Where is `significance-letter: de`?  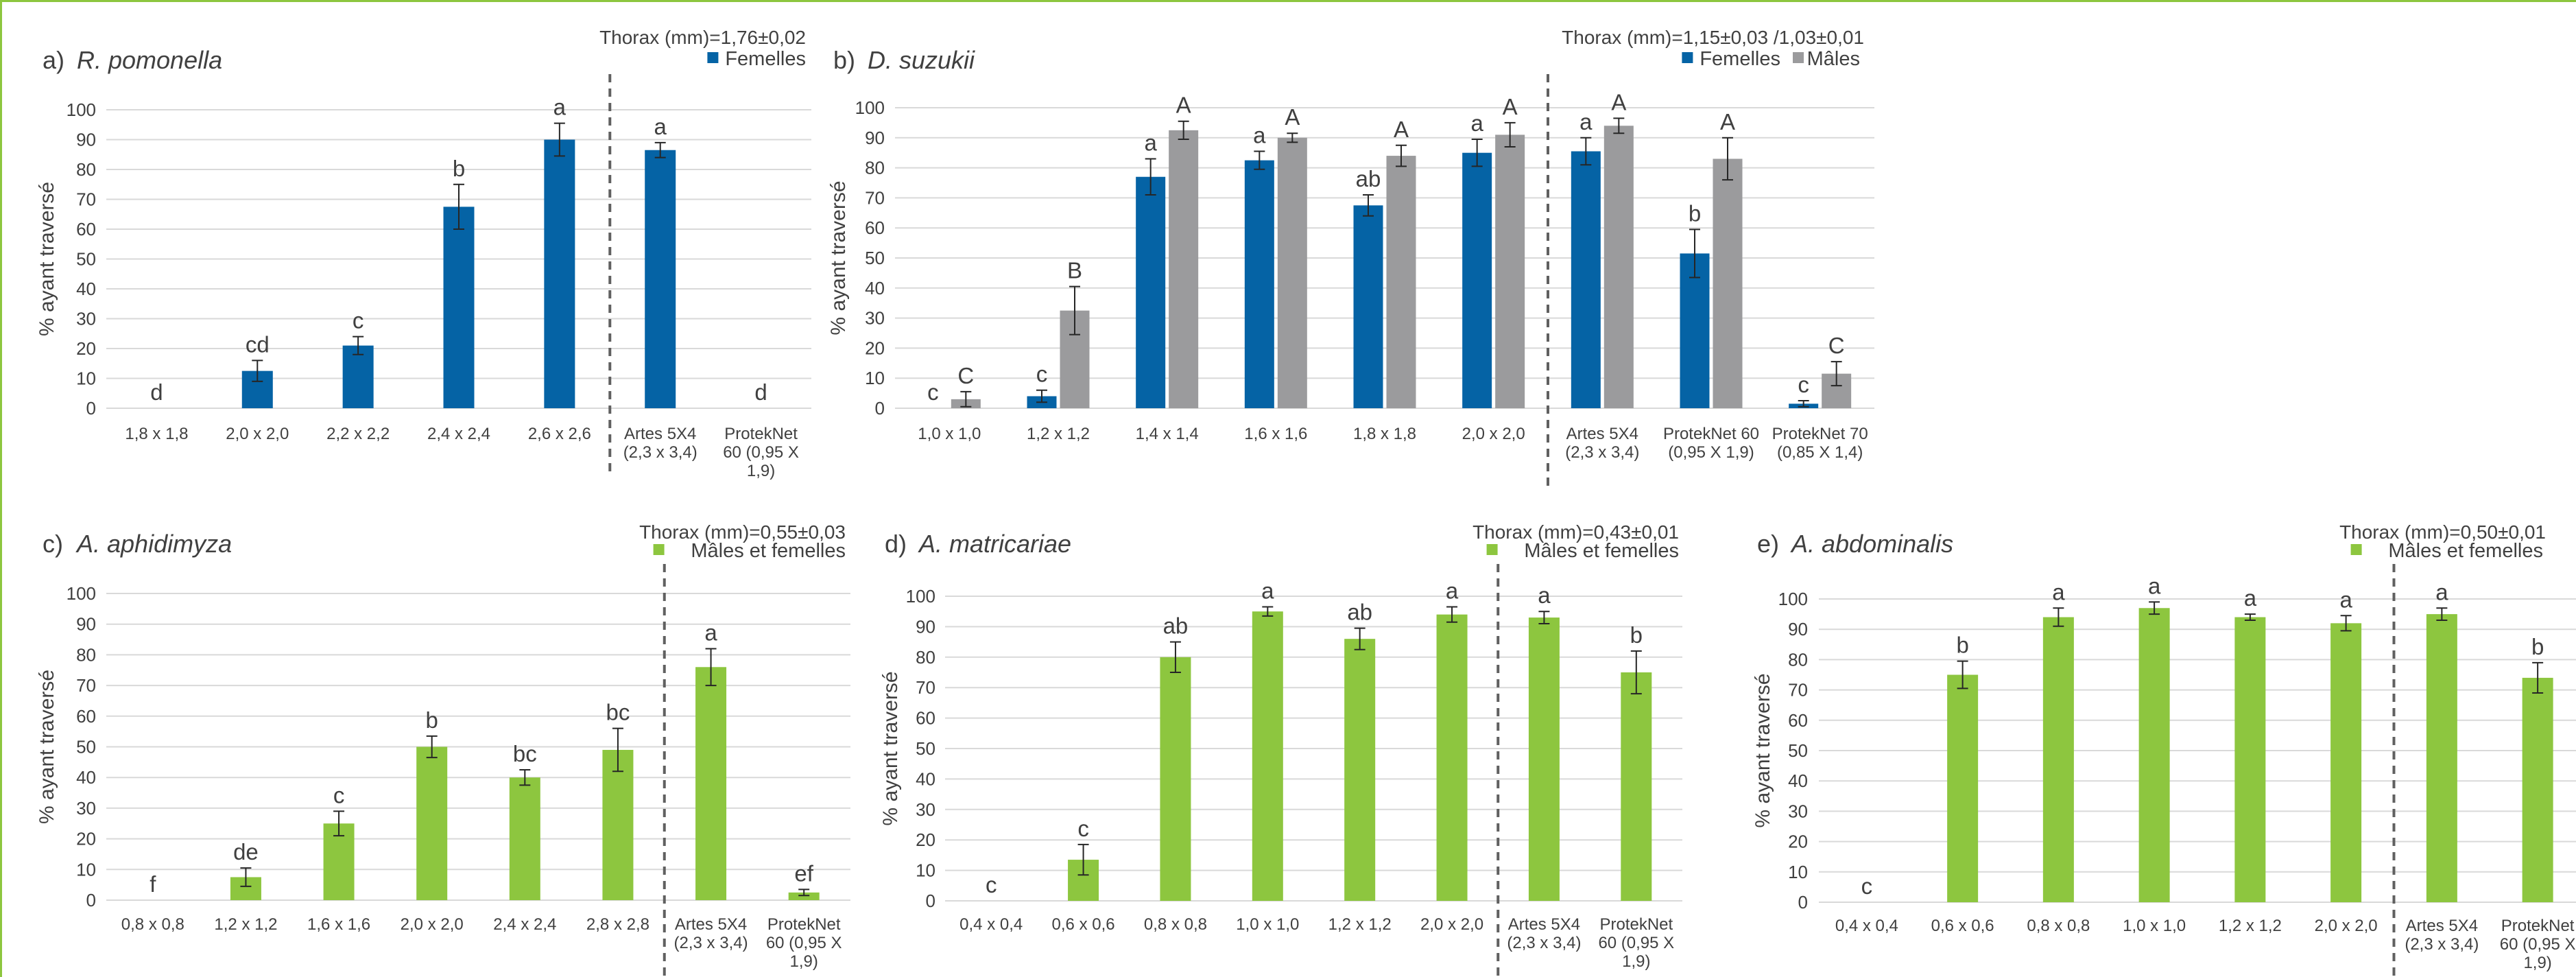
significance-letter: de is located at coordinates (246, 851).